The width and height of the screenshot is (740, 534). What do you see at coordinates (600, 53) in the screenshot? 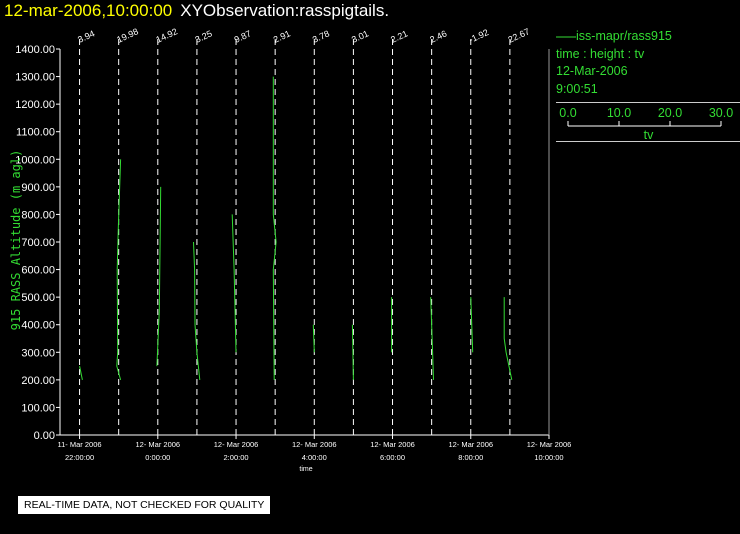
I see `legend-variables: time : height : tv` at bounding box center [600, 53].